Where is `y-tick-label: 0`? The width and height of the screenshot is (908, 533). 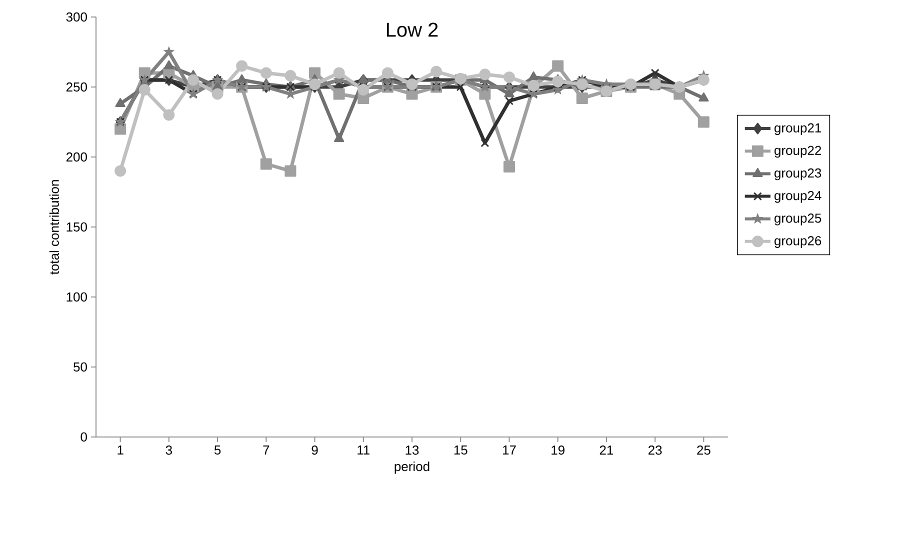 y-tick-label: 0 is located at coordinates (83, 437).